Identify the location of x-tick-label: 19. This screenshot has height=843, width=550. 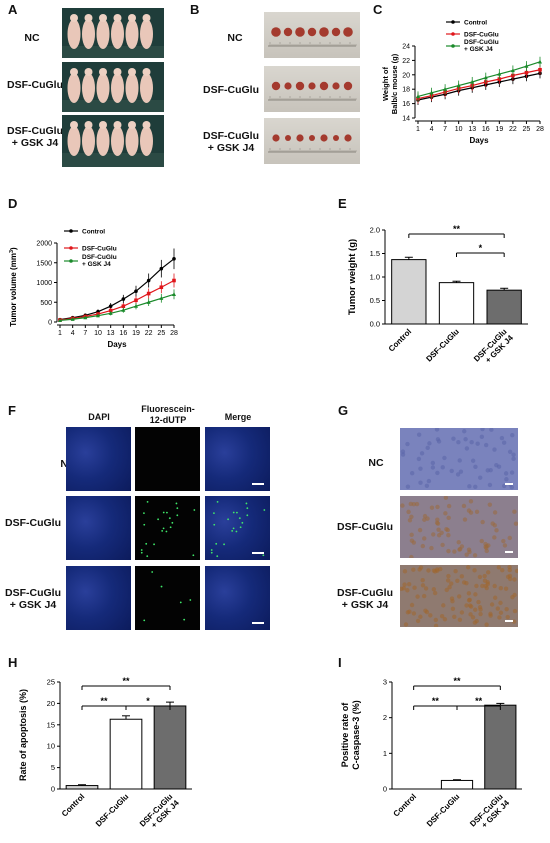
(499, 129).